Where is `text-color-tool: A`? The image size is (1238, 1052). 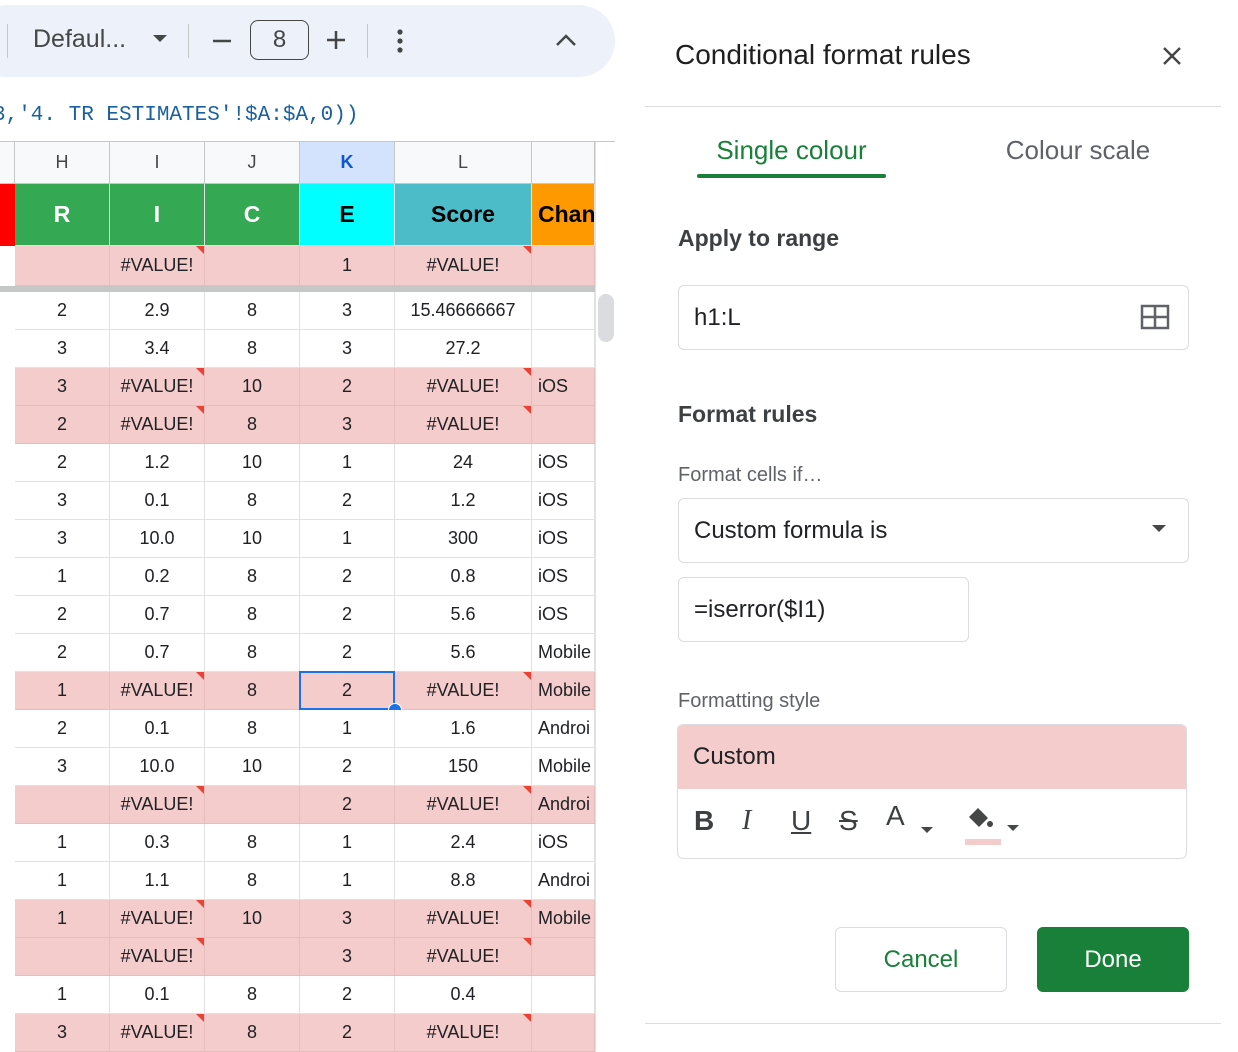
text-color-tool: A is located at coordinates (895, 815).